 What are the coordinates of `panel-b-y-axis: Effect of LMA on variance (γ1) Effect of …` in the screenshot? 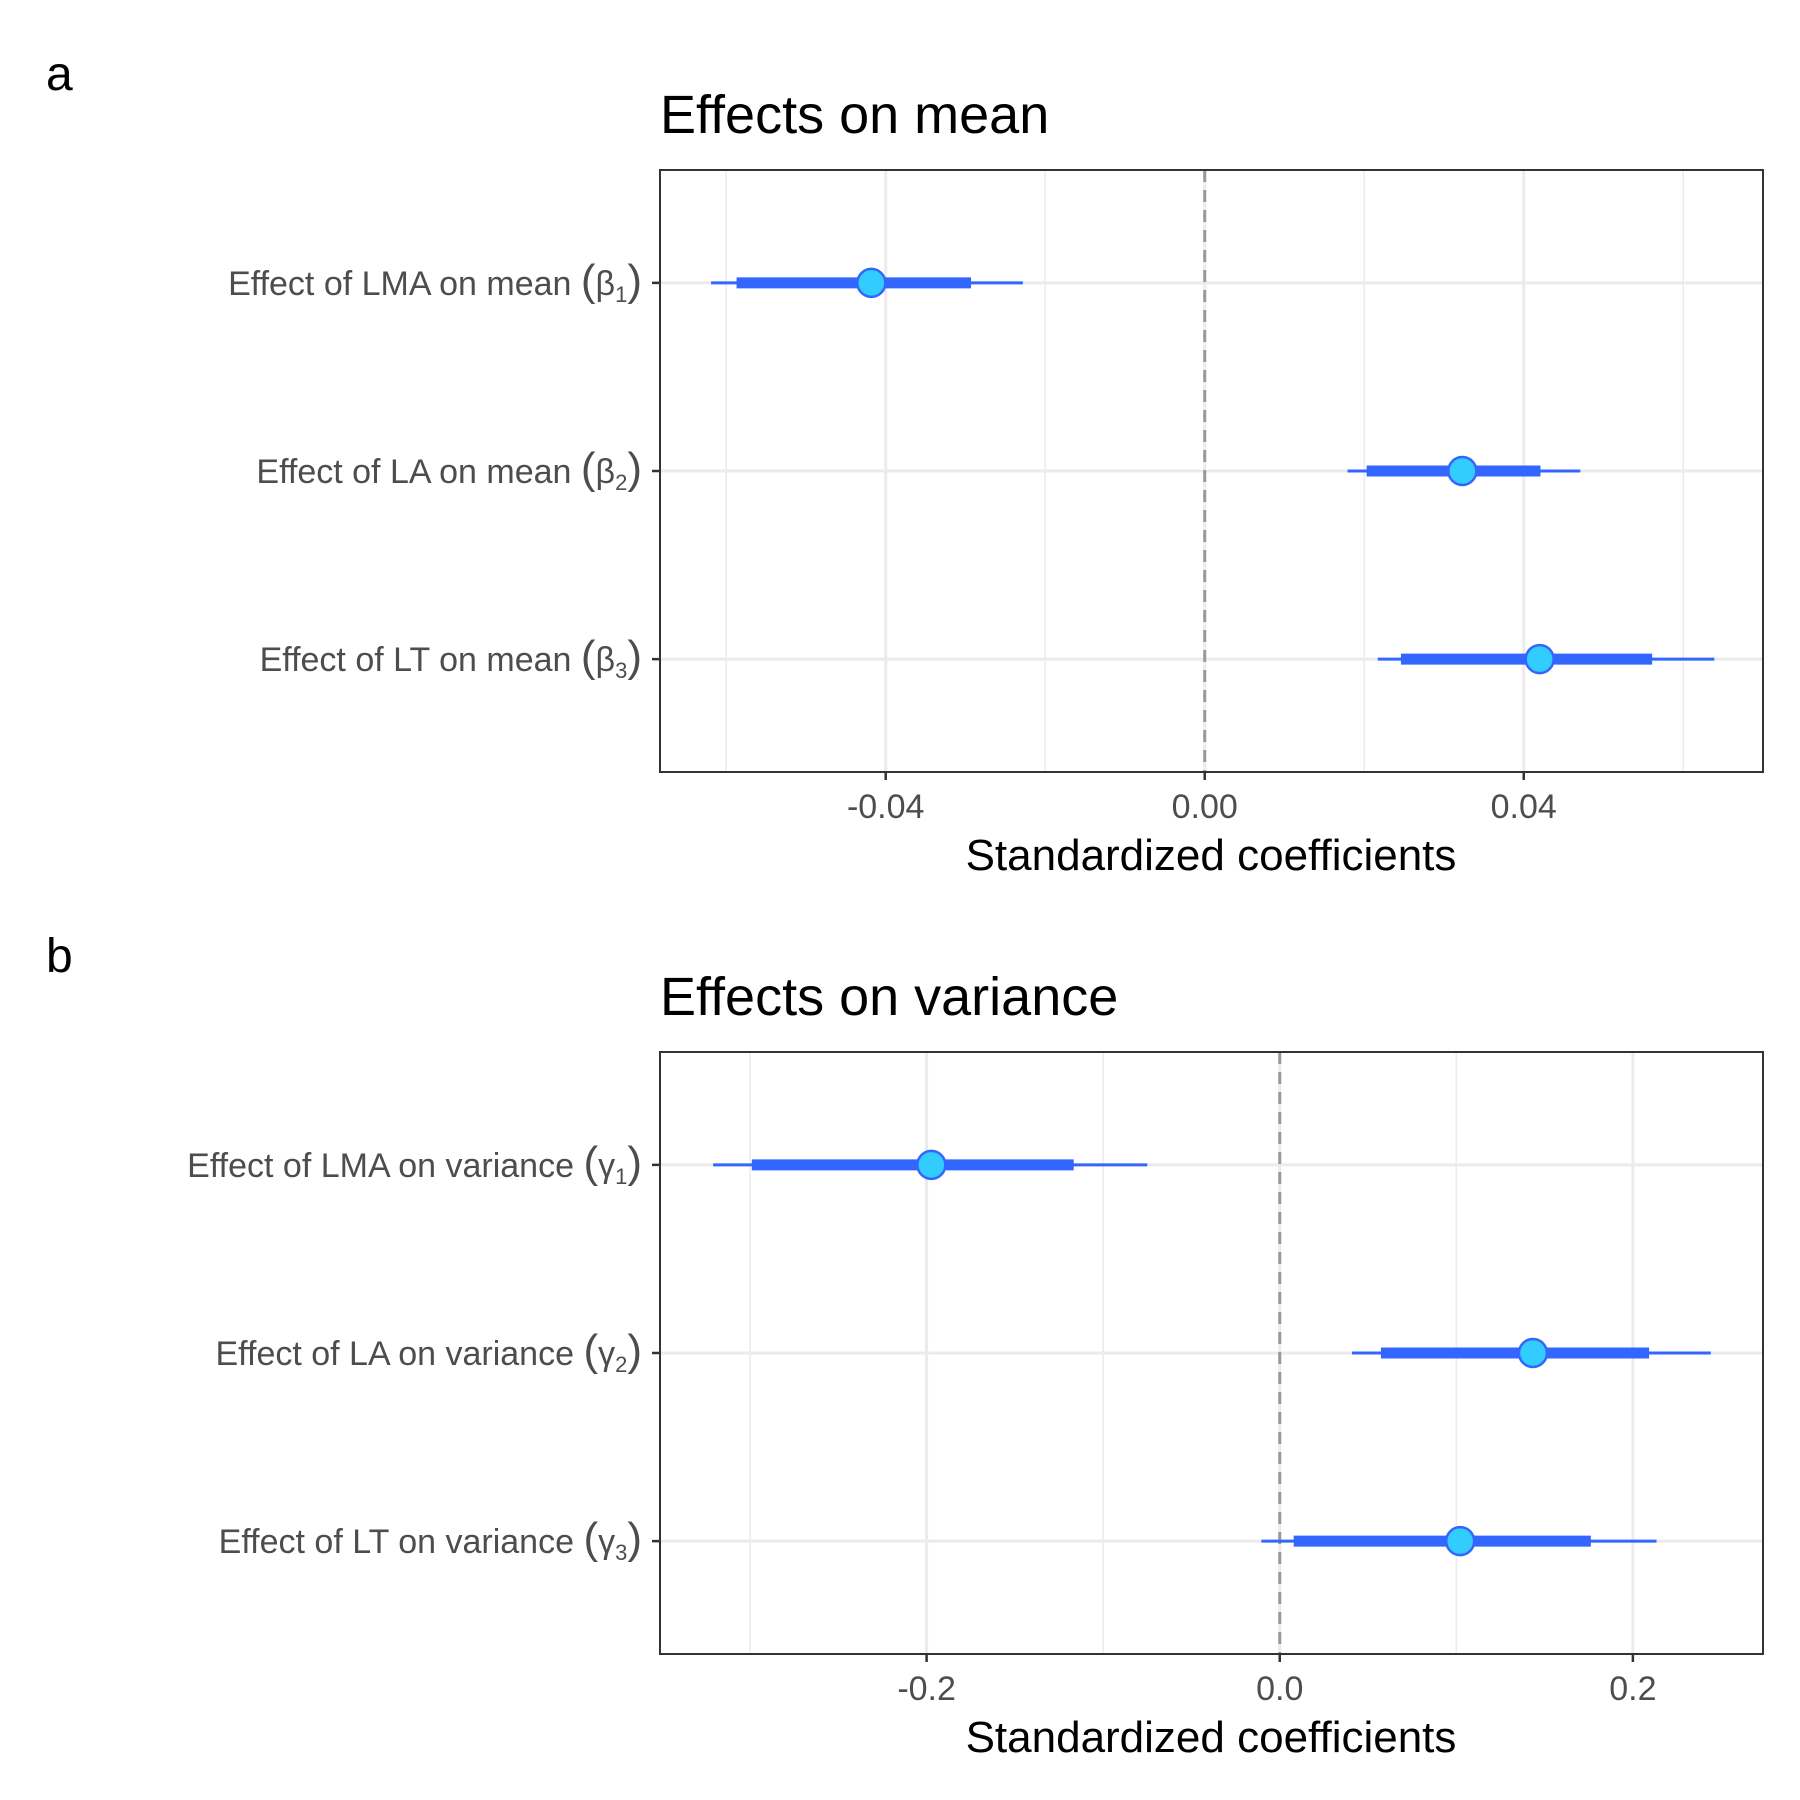 It's located at (423, 1351).